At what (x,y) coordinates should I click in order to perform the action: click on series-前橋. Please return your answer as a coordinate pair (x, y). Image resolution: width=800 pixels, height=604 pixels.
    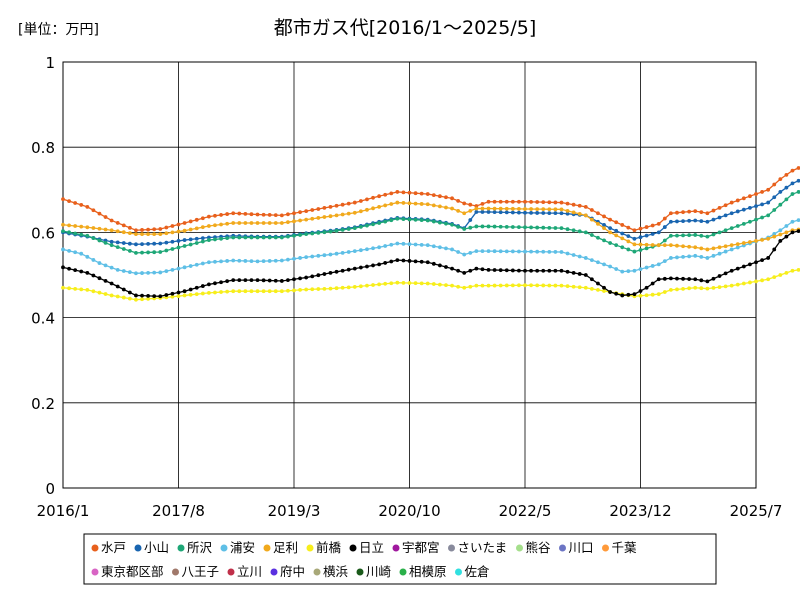
    Looking at the image, I should click on (430, 284).